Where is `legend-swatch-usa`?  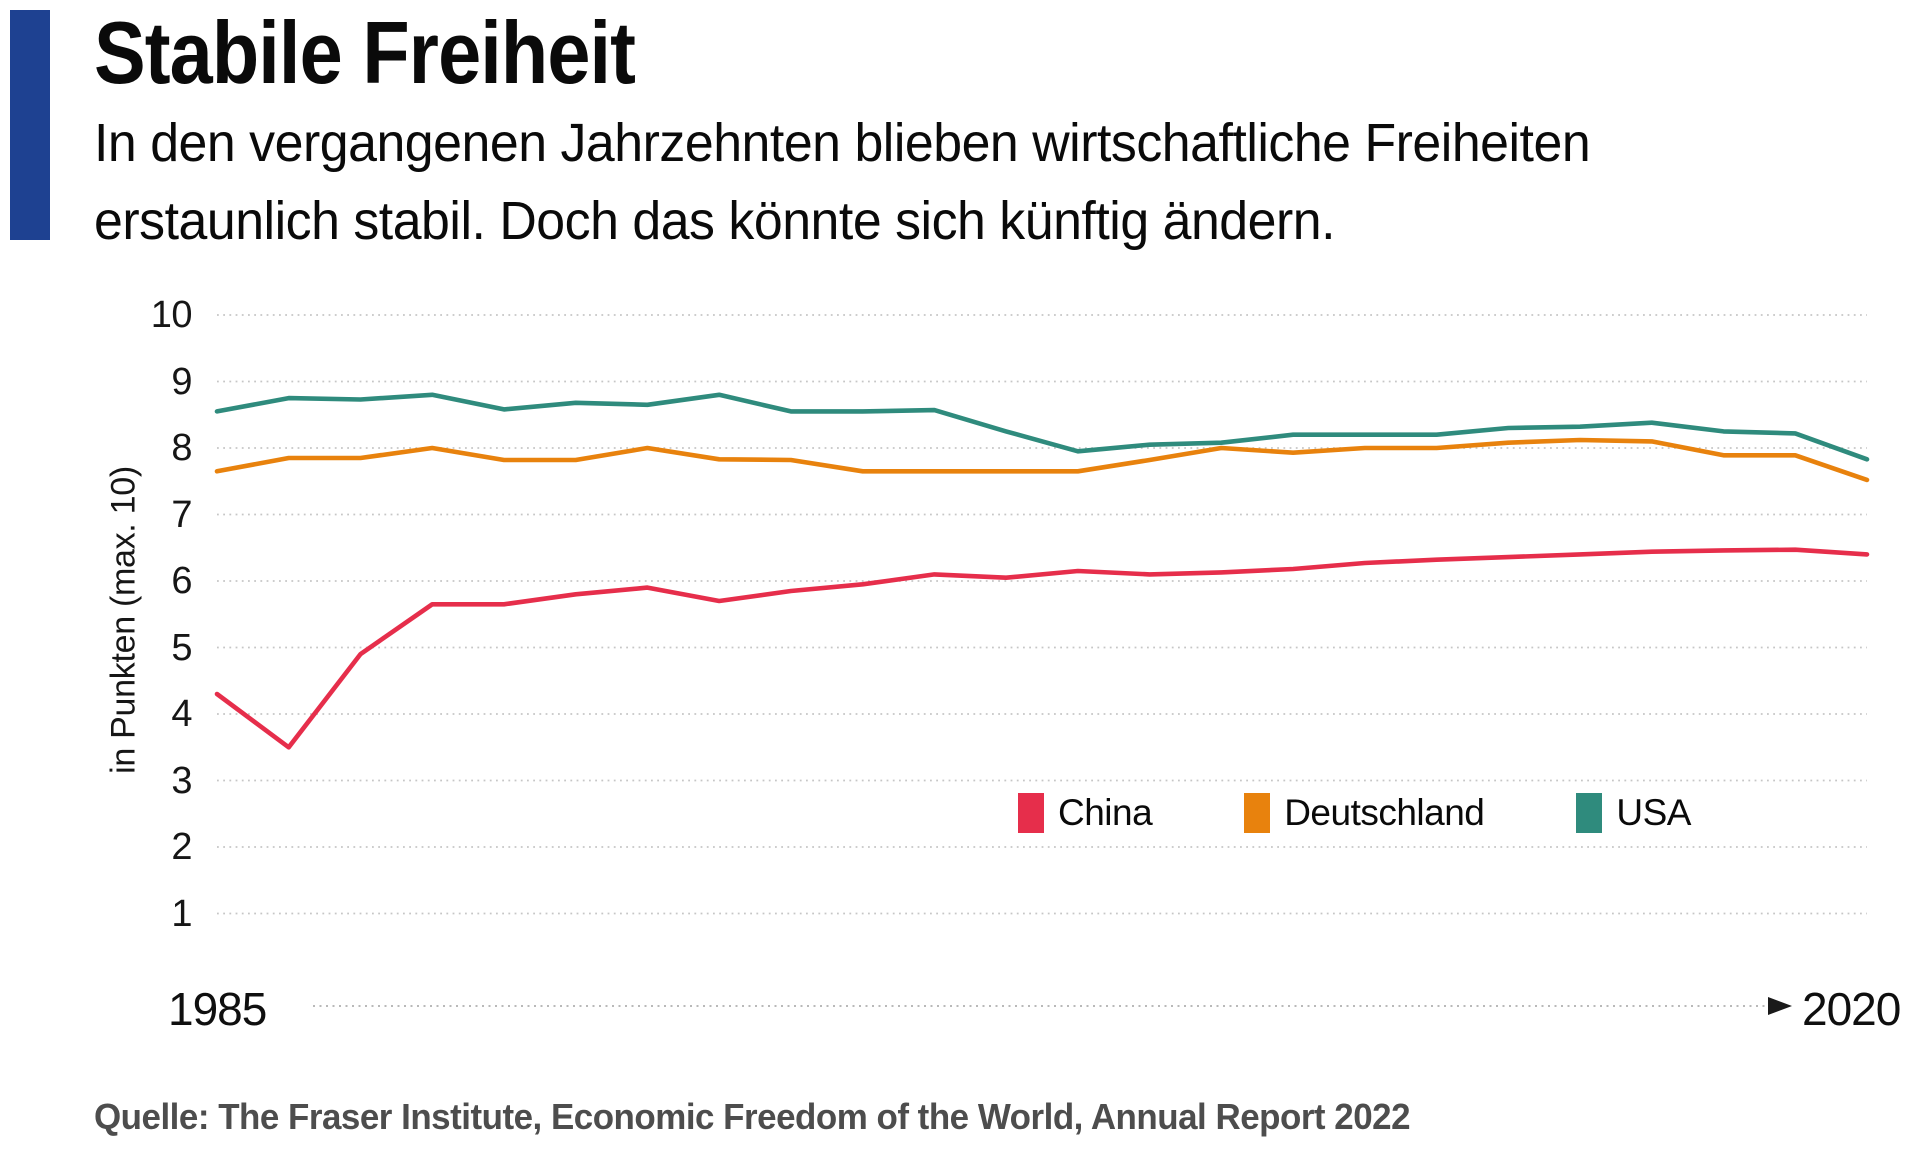
legend-swatch-usa is located at coordinates (1589, 813).